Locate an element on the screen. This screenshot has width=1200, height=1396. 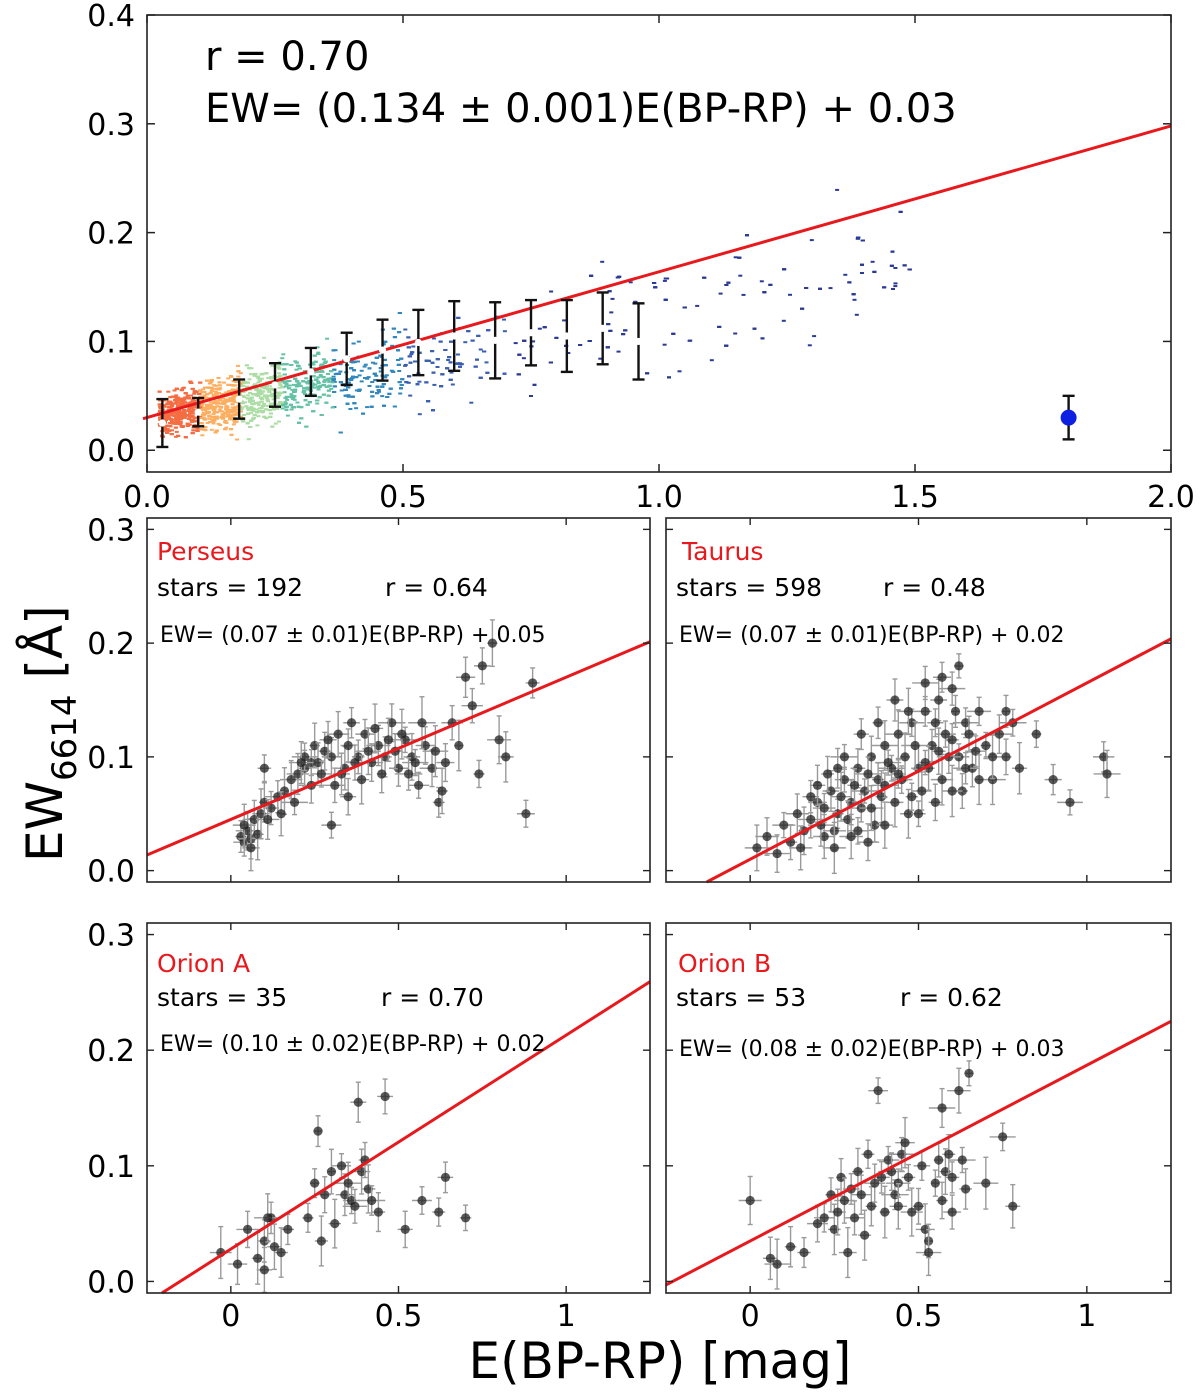
stars-count: stars = 53 is located at coordinates (741, 997).